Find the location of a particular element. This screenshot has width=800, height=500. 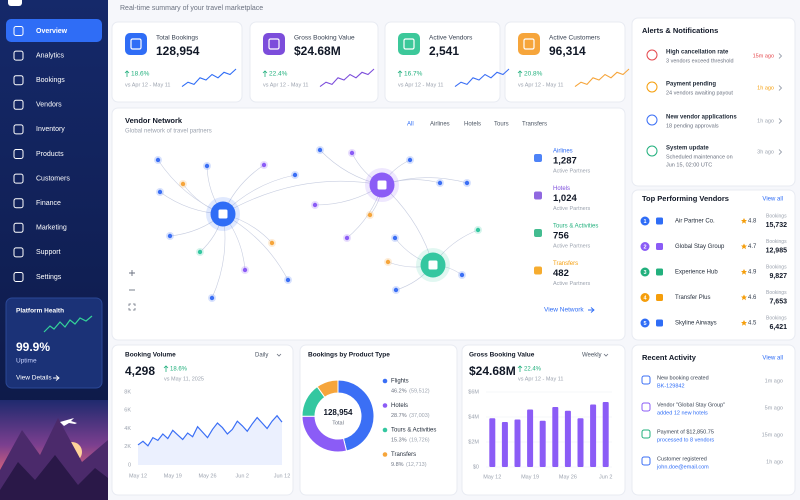

x-tick-label: May 12 is located at coordinates (492, 477).